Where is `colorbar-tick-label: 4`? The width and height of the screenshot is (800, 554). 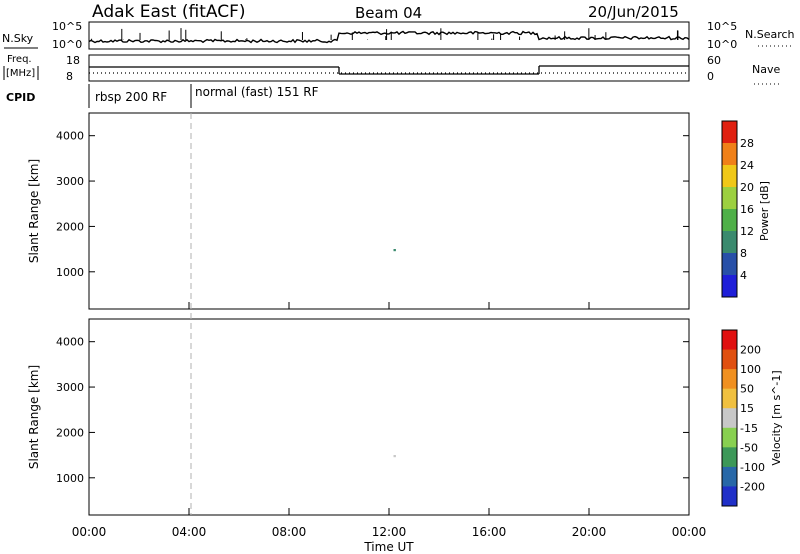 colorbar-tick-label: 4 is located at coordinates (743, 275).